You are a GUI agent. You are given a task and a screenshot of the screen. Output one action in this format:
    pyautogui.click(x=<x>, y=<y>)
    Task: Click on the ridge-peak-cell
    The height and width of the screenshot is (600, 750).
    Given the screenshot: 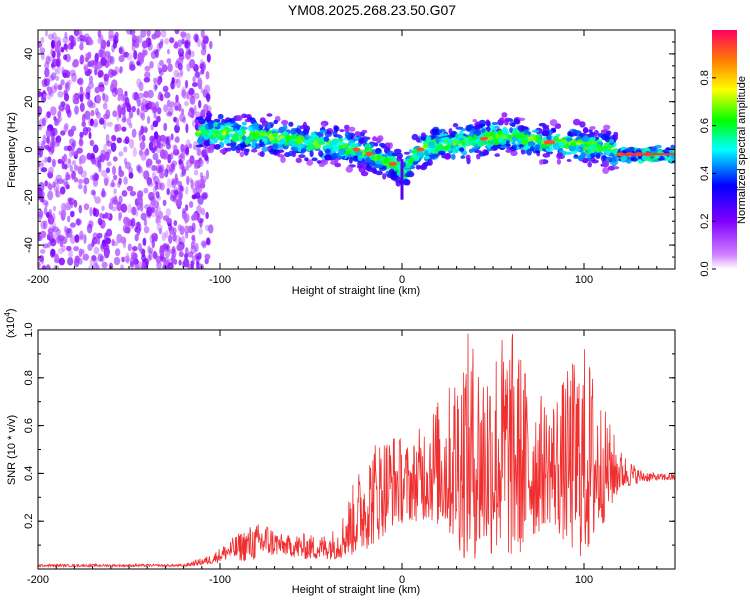 What is the action you would take?
    pyautogui.click(x=420, y=149)
    